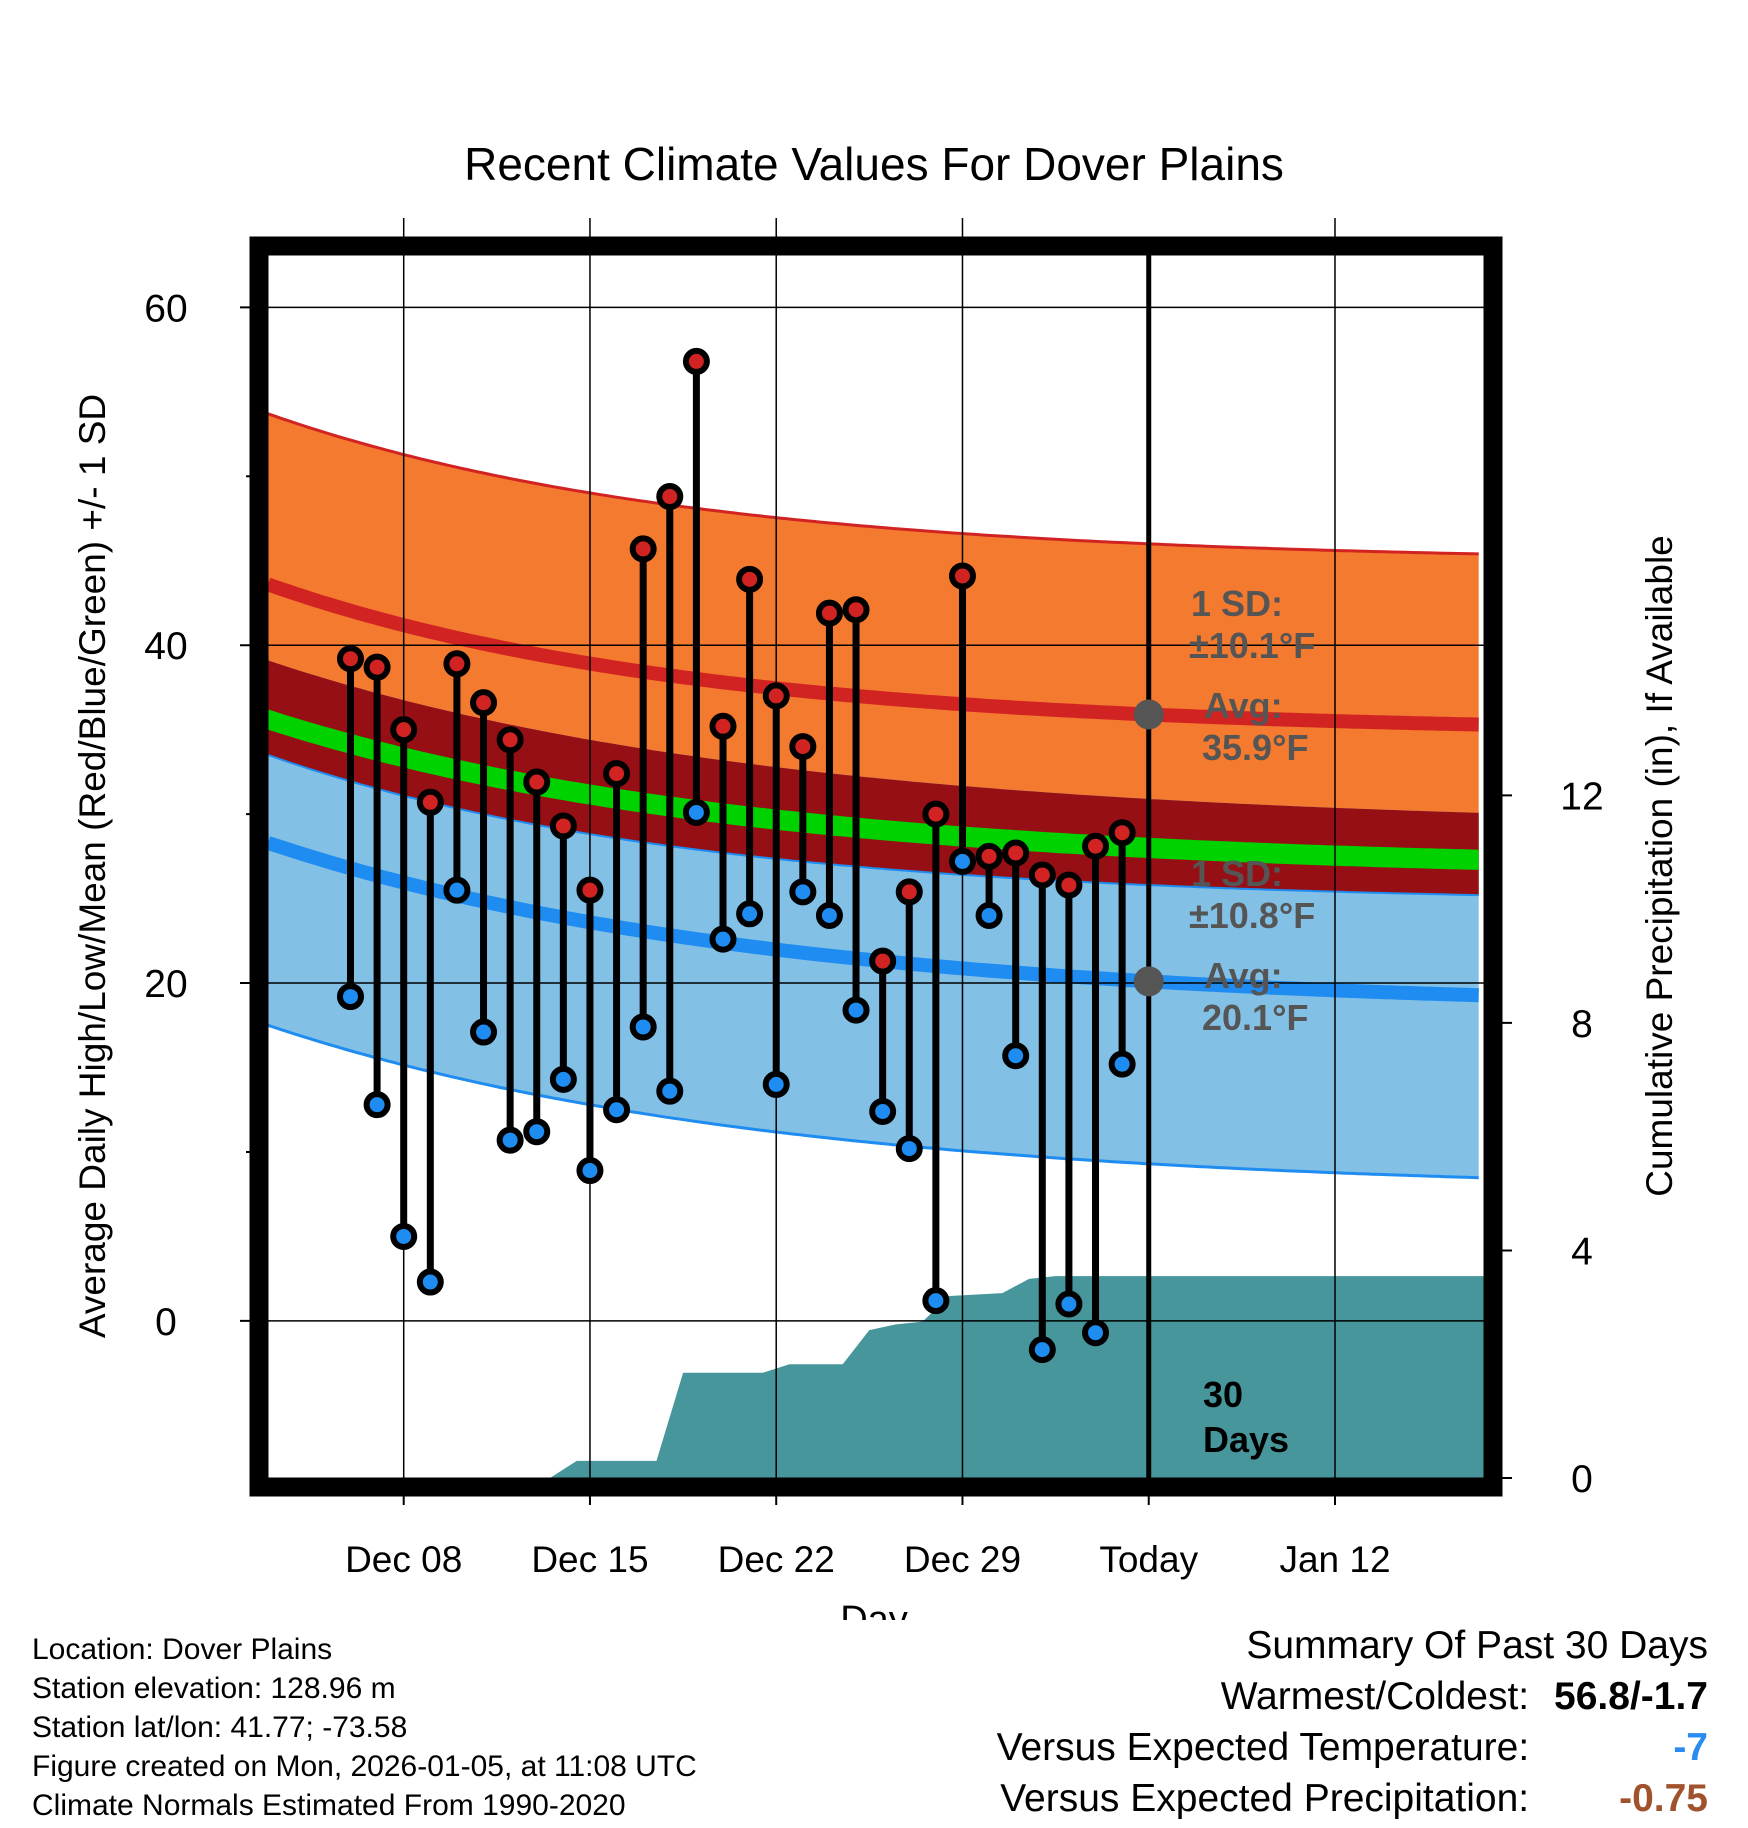 Image resolution: width=1748 pixels, height=1828 pixels. What do you see at coordinates (165, 308) in the screenshot?
I see `y-left-tick-label: 60` at bounding box center [165, 308].